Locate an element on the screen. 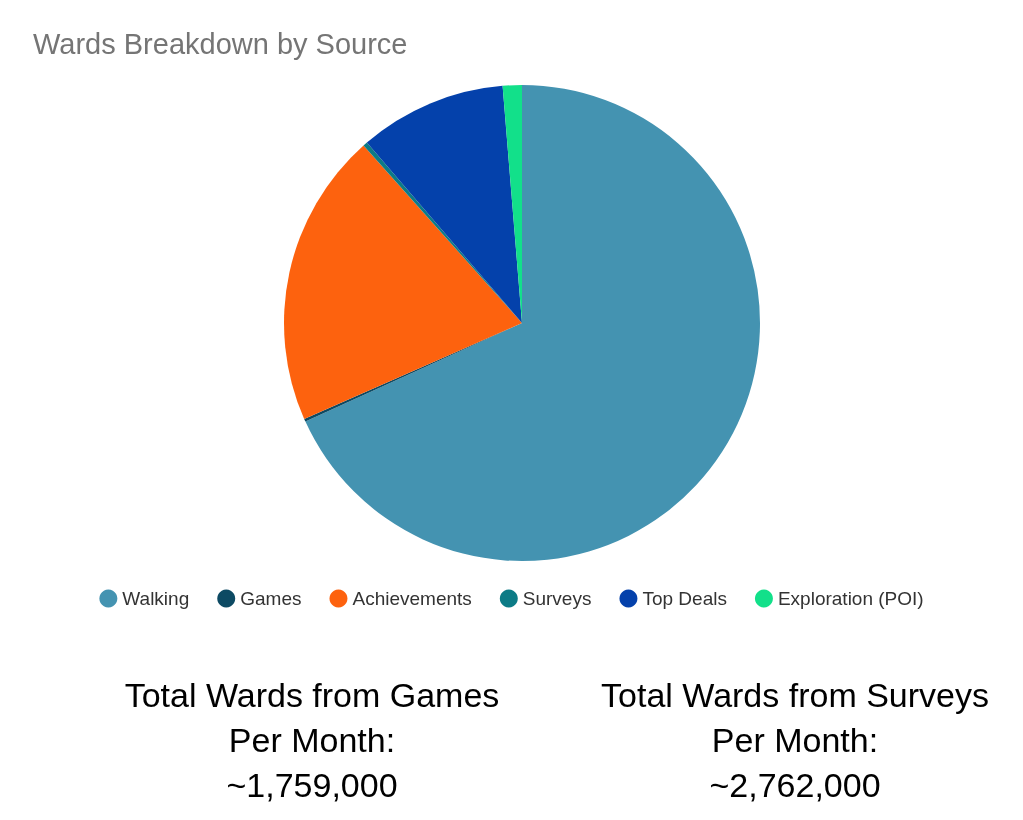  legend-label: Games is located at coordinates (271, 598).